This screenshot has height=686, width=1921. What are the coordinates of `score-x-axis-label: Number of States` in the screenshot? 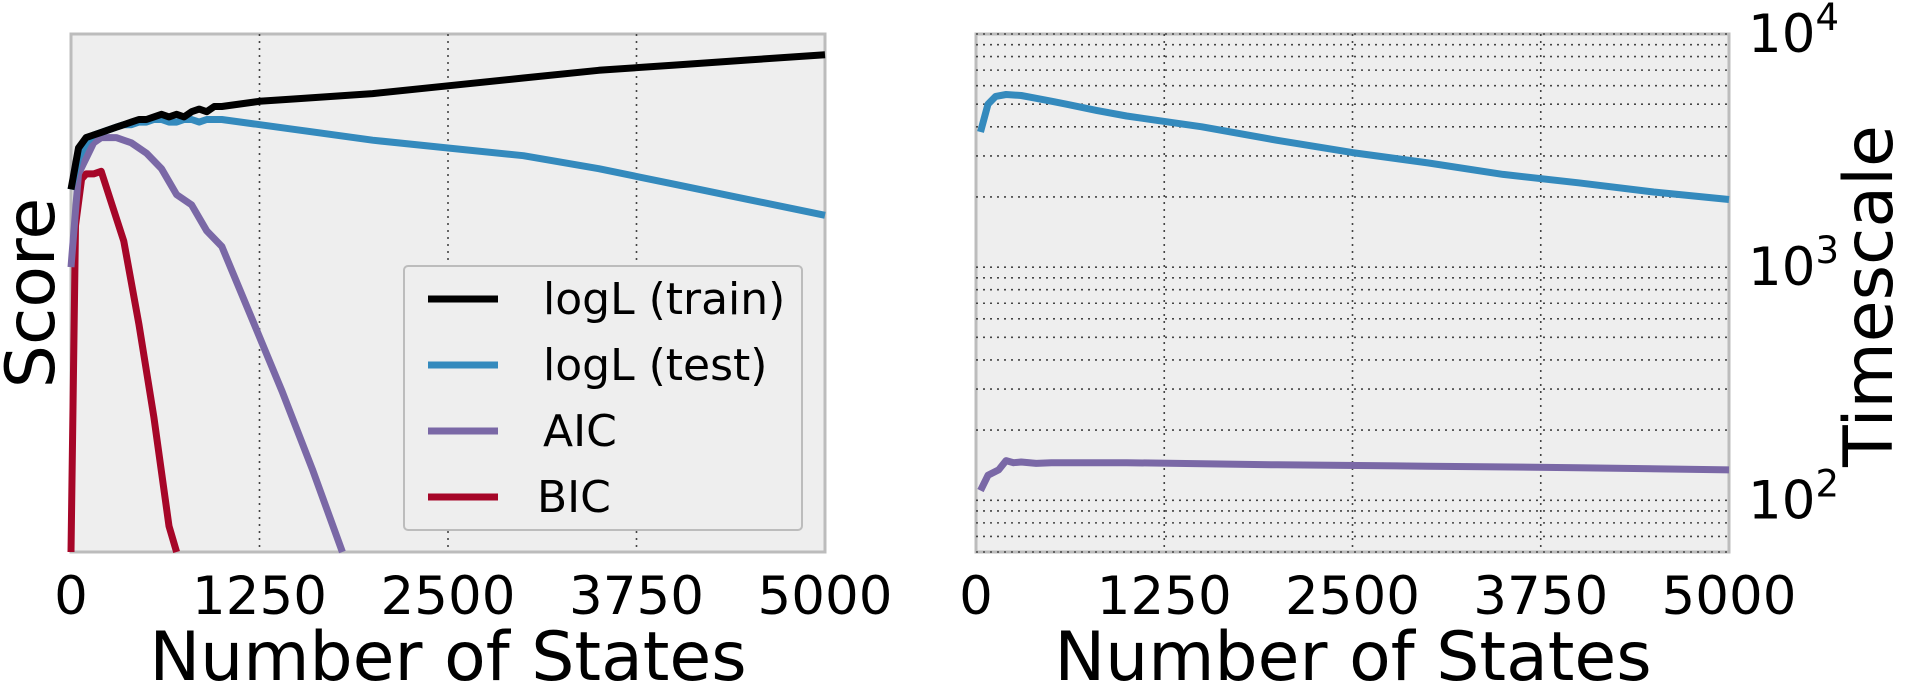 It's located at (447, 652).